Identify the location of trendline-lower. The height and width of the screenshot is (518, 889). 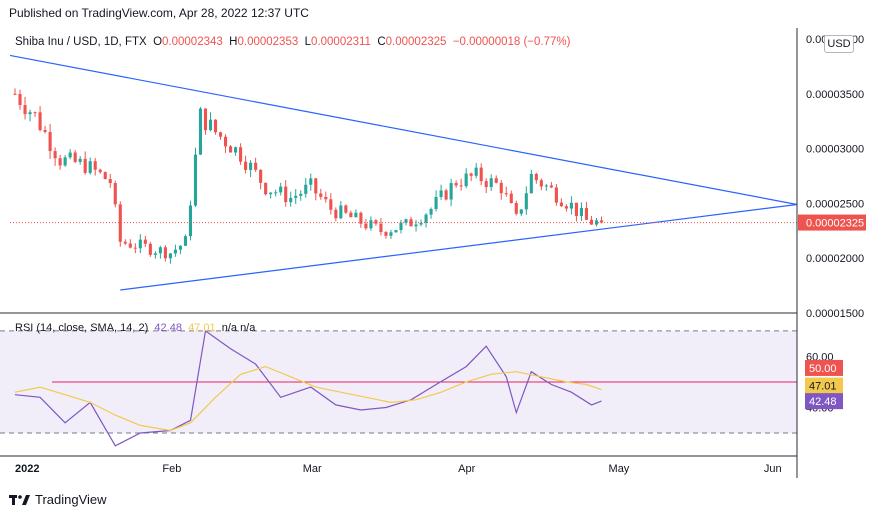
(459, 247).